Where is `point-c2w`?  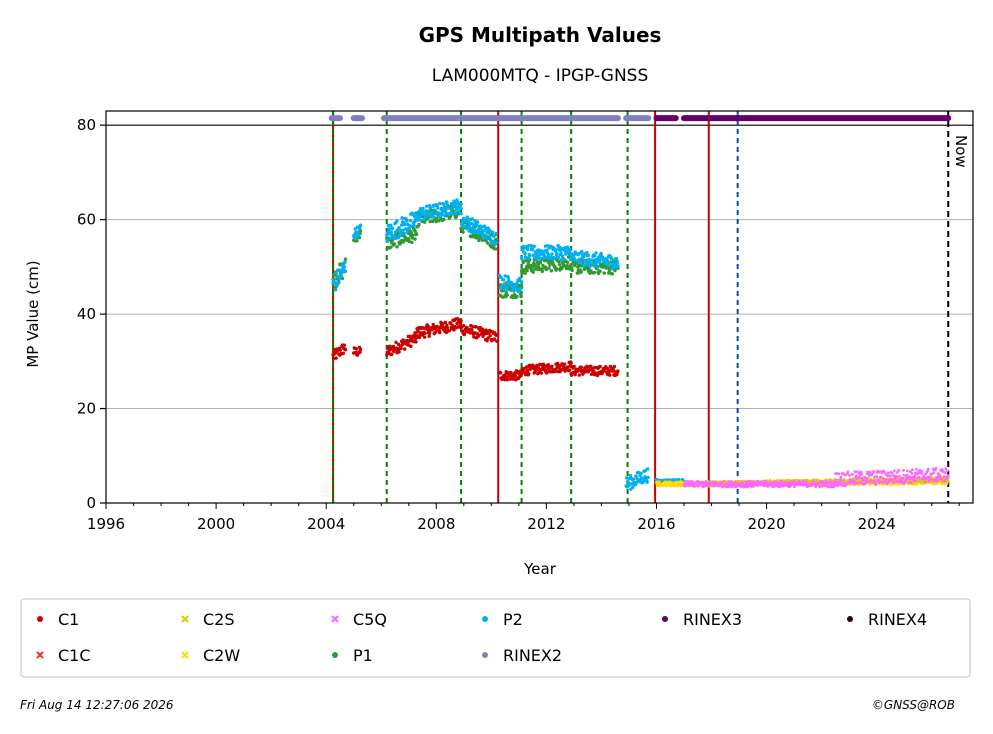 point-c2w is located at coordinates (917, 484).